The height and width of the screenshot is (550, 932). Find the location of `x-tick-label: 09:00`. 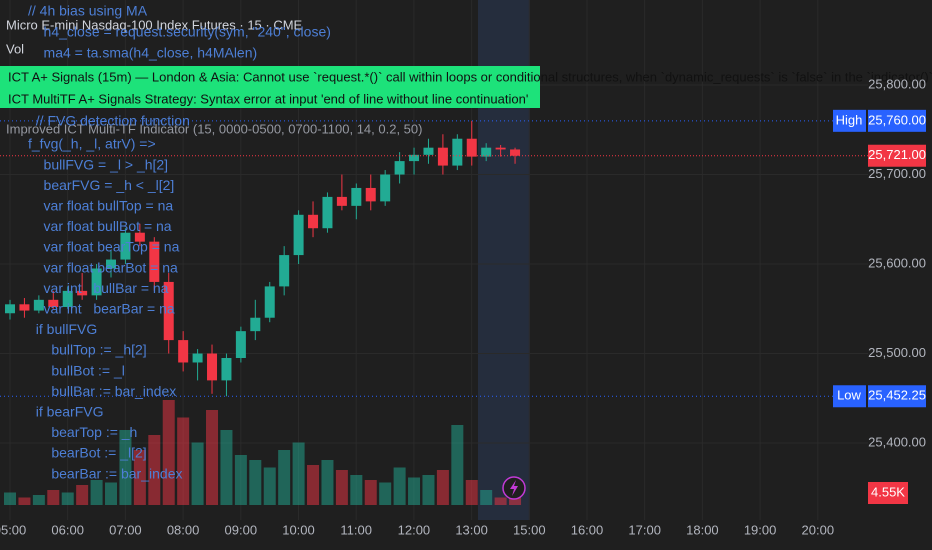

x-tick-label: 09:00 is located at coordinates (241, 529).